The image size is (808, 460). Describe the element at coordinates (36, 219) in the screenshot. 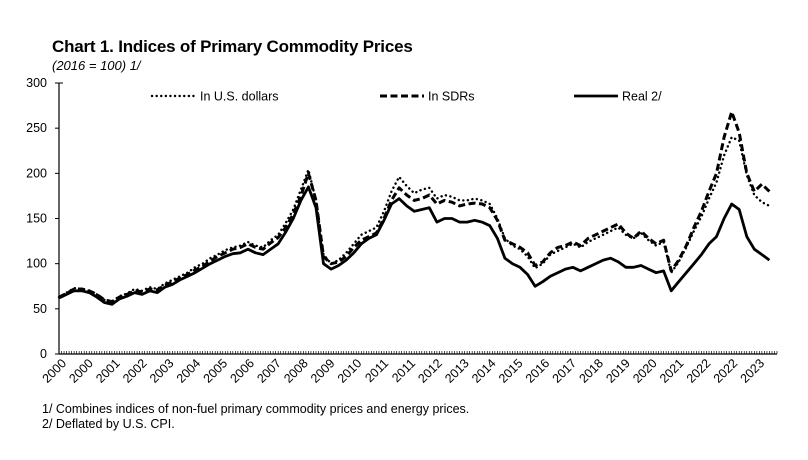

I see `y-tick-label: 150` at that location.